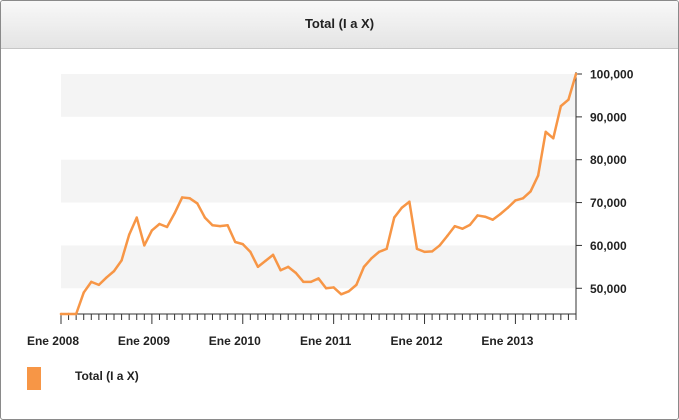  I want to click on y-tick-label: 100,000, so click(612, 75).